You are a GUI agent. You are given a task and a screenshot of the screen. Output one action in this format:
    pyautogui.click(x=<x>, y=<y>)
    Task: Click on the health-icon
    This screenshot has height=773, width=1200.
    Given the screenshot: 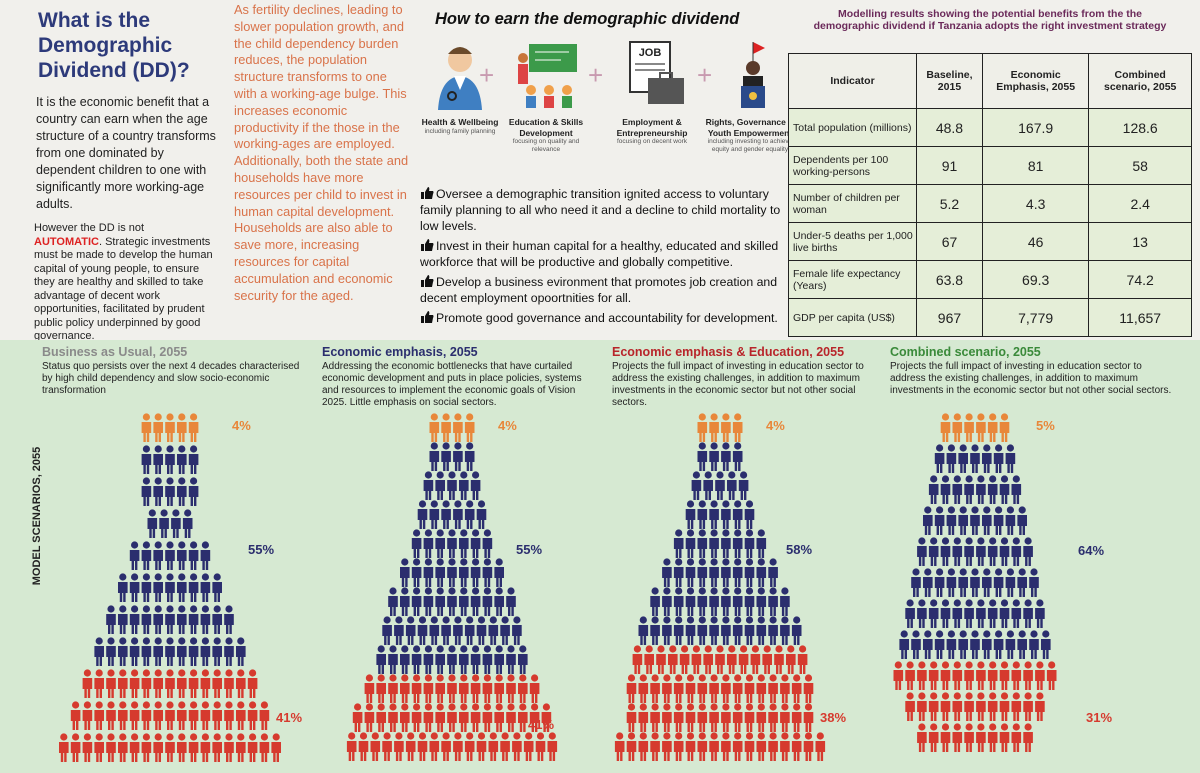 What is the action you would take?
    pyautogui.click(x=460, y=78)
    